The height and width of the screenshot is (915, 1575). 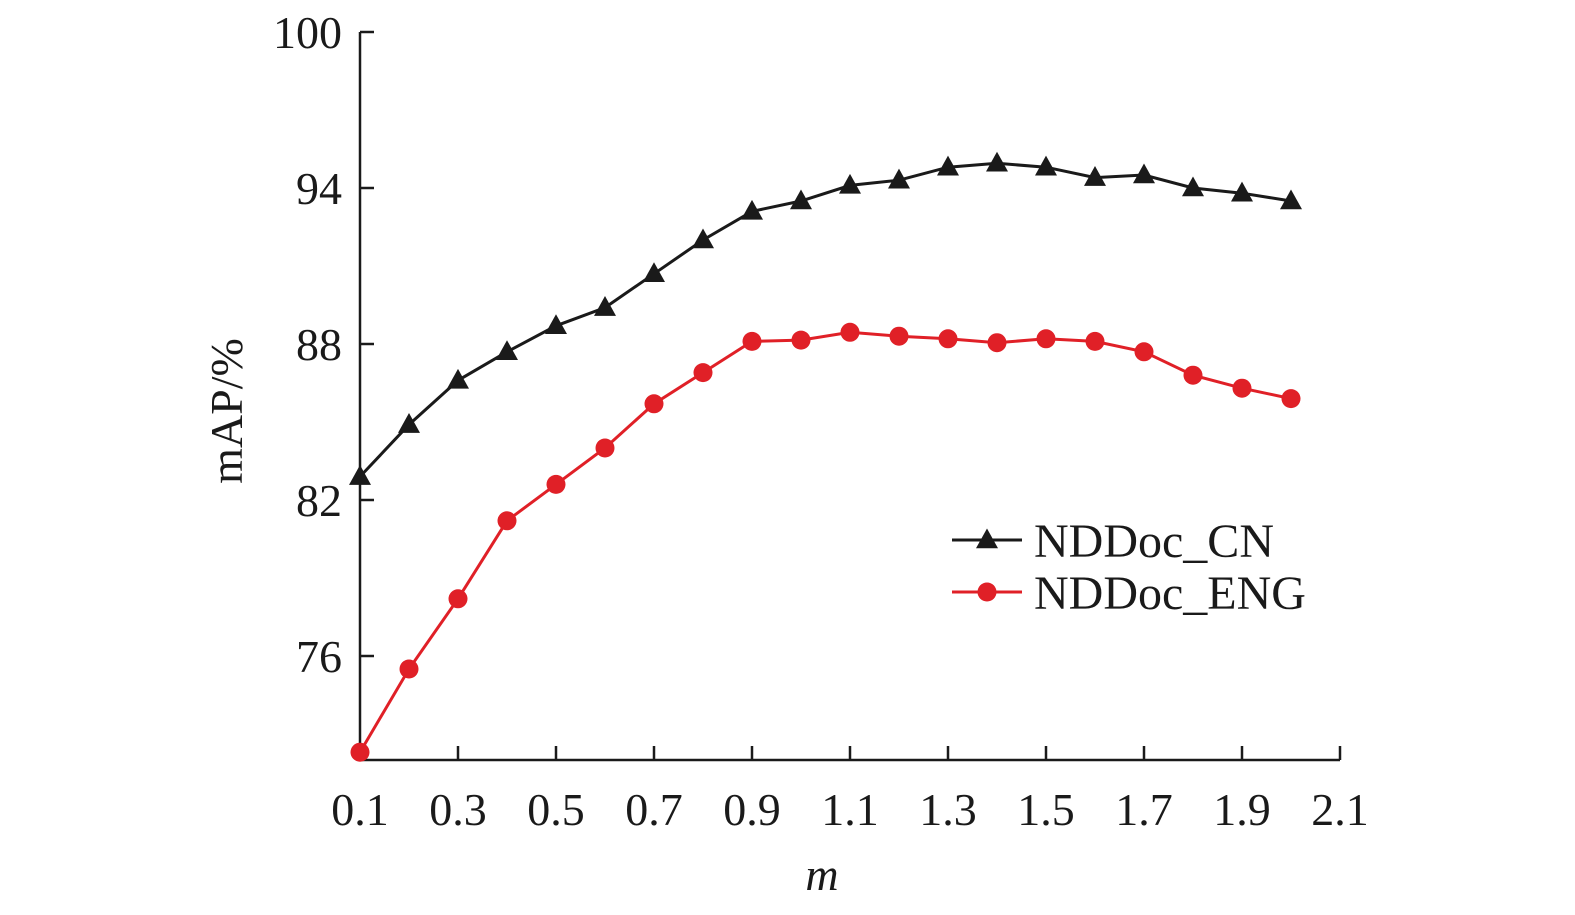 I want to click on x-tick-label: 2.1, so click(x=1340, y=809).